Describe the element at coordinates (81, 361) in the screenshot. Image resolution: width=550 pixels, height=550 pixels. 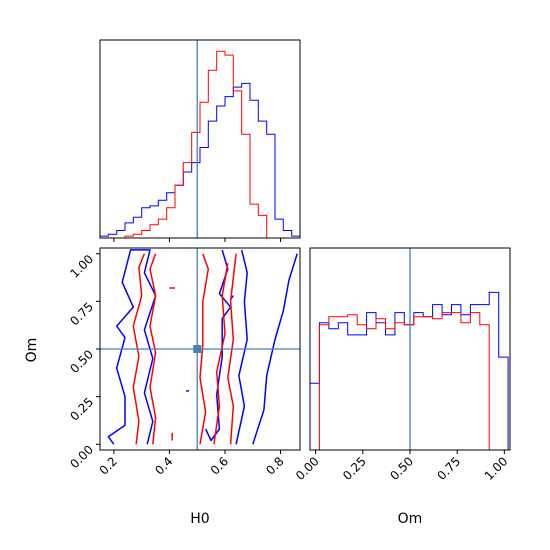
I see `contour-y-tick-label-2: 0.50` at that location.